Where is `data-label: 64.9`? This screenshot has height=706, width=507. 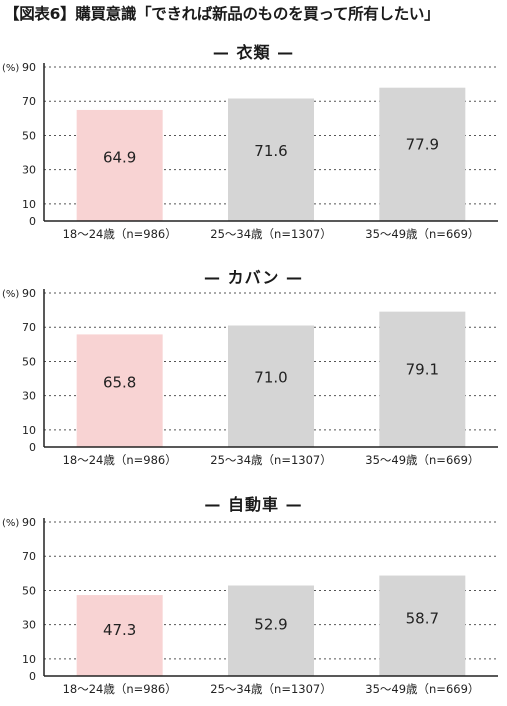 data-label: 64.9 is located at coordinates (119, 158).